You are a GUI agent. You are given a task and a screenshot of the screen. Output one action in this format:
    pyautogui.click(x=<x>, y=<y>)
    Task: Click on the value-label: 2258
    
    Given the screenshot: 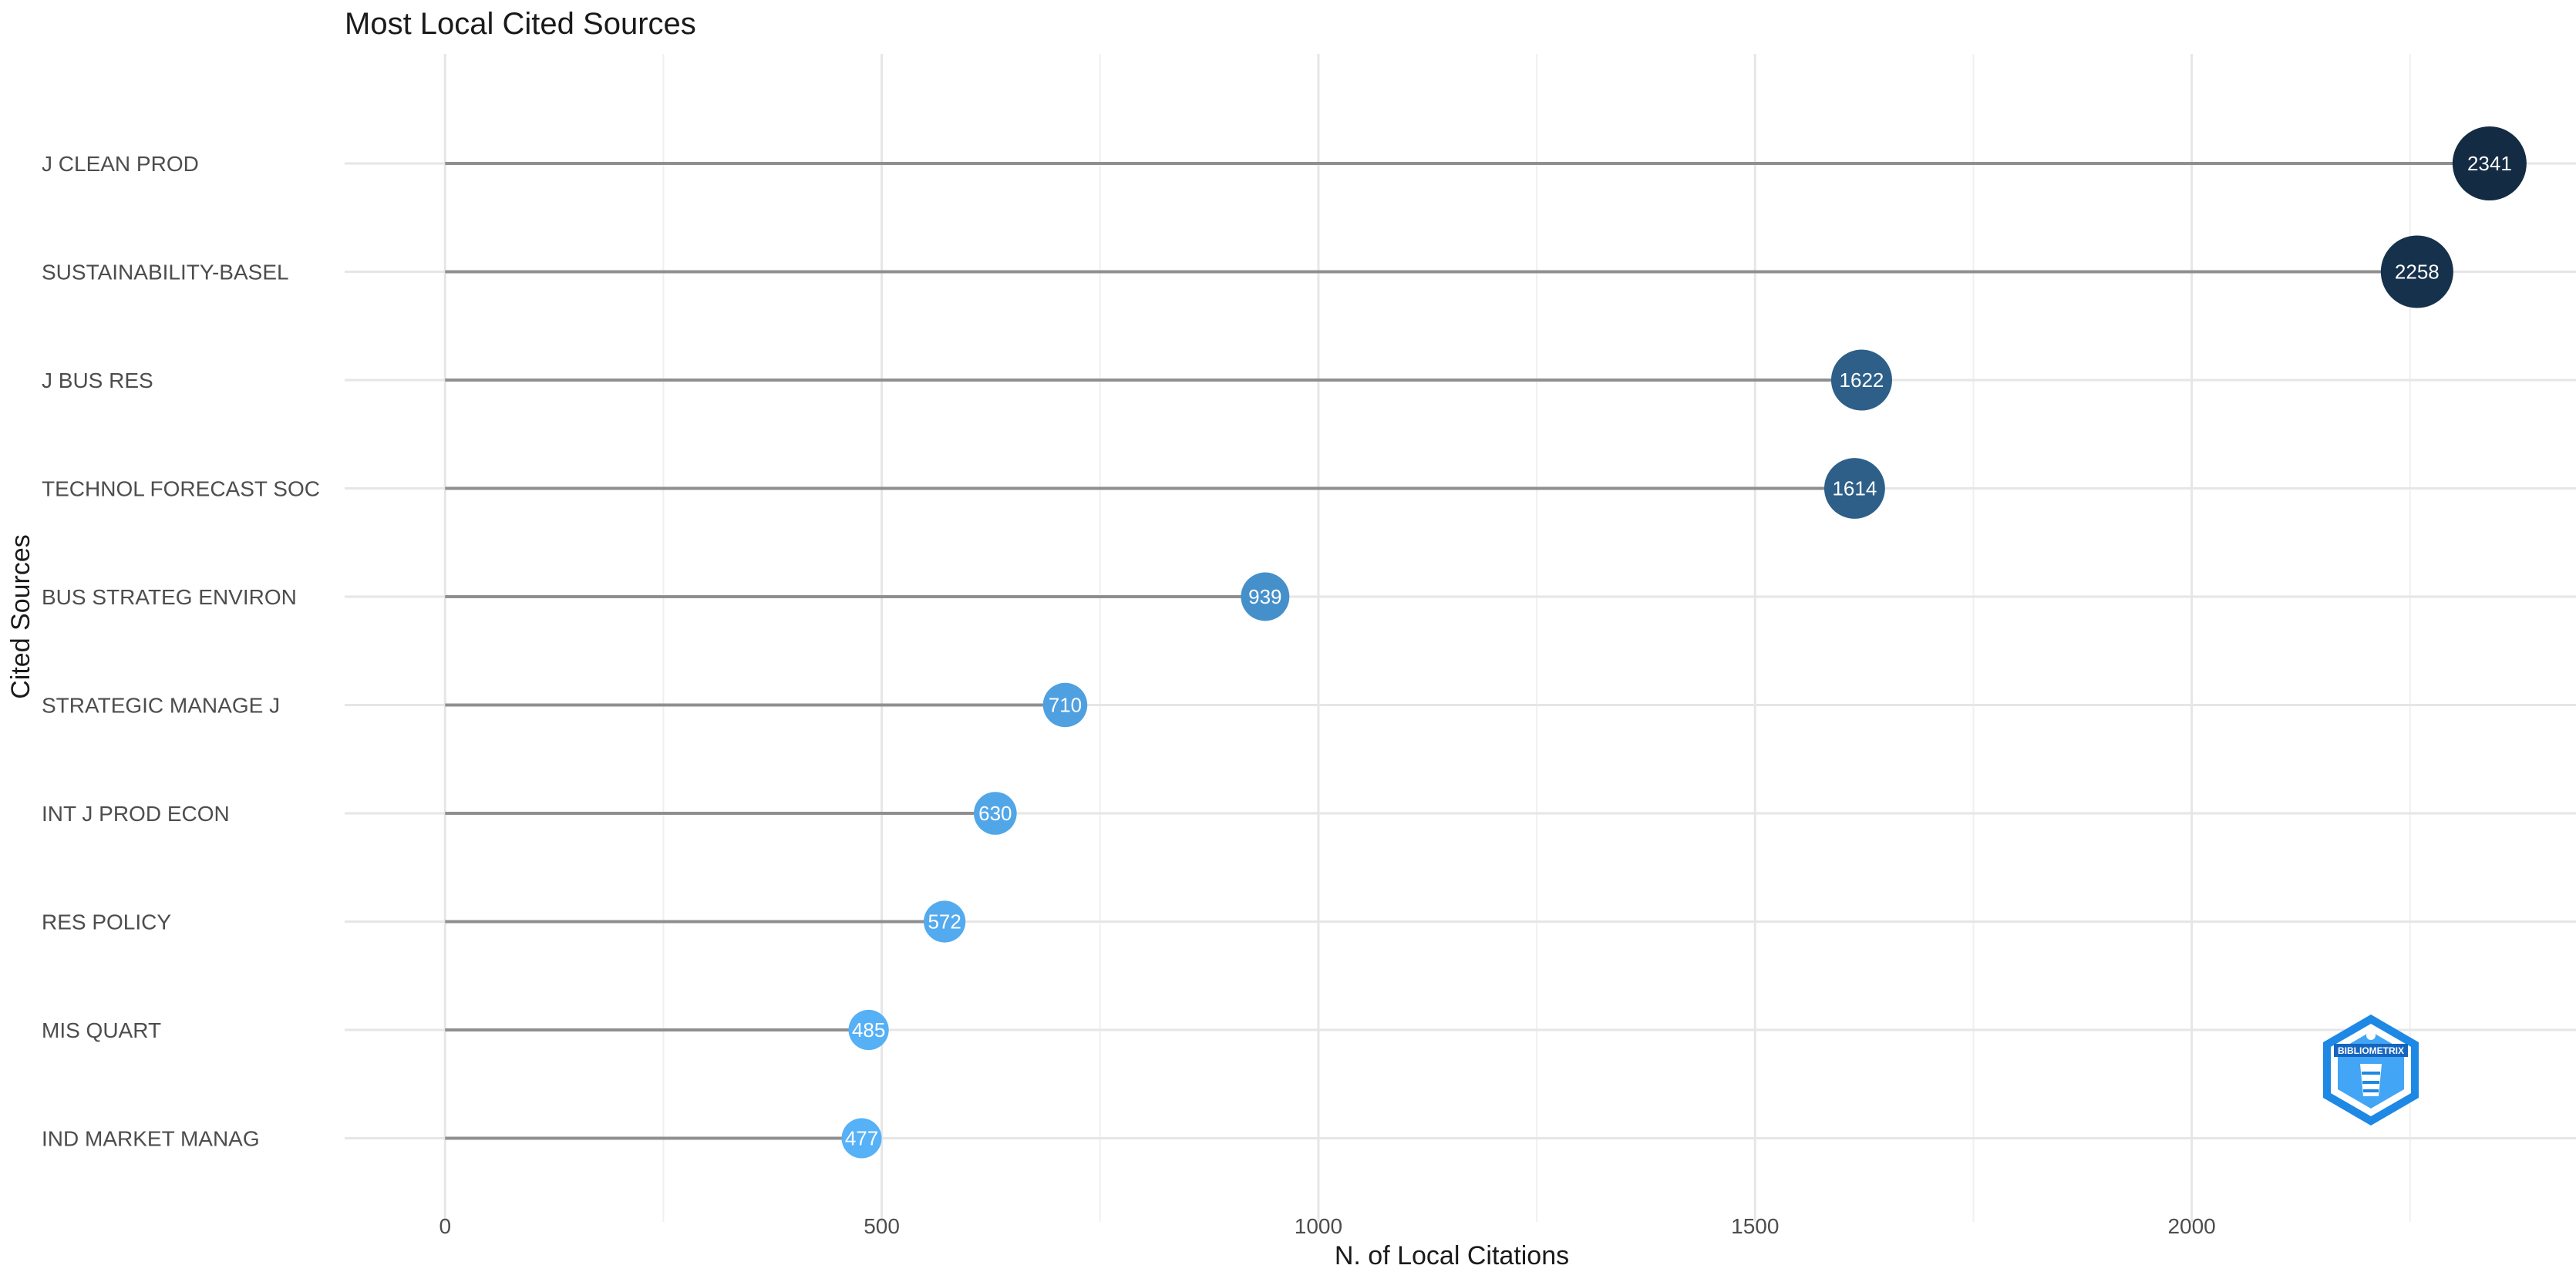 What is the action you would take?
    pyautogui.click(x=2417, y=272)
    